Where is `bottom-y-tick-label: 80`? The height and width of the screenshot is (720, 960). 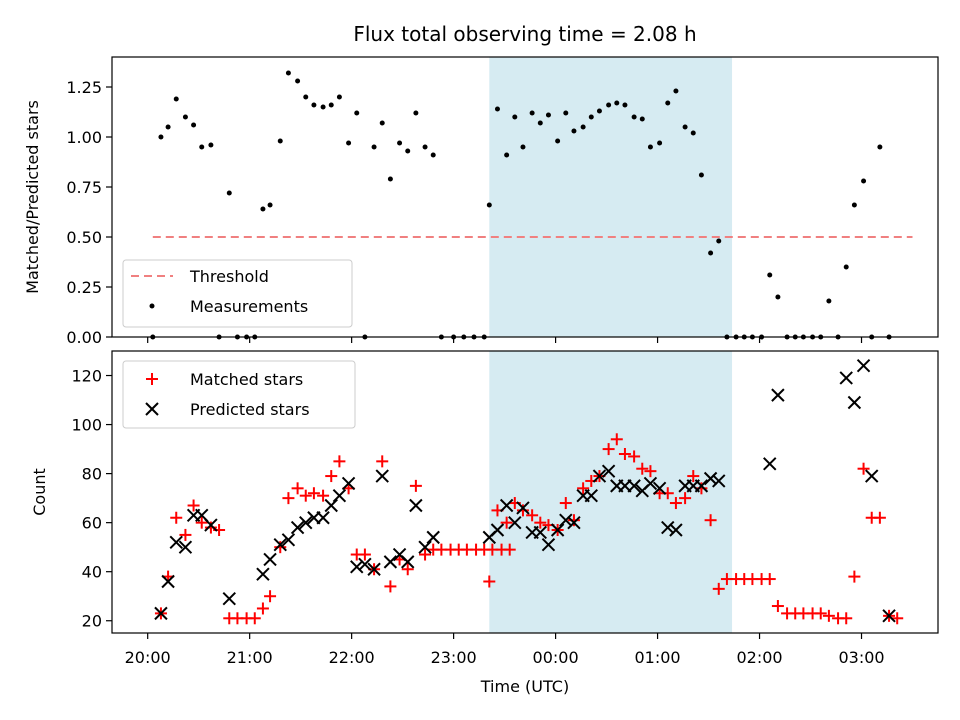 bottom-y-tick-label: 80 is located at coordinates (92, 474).